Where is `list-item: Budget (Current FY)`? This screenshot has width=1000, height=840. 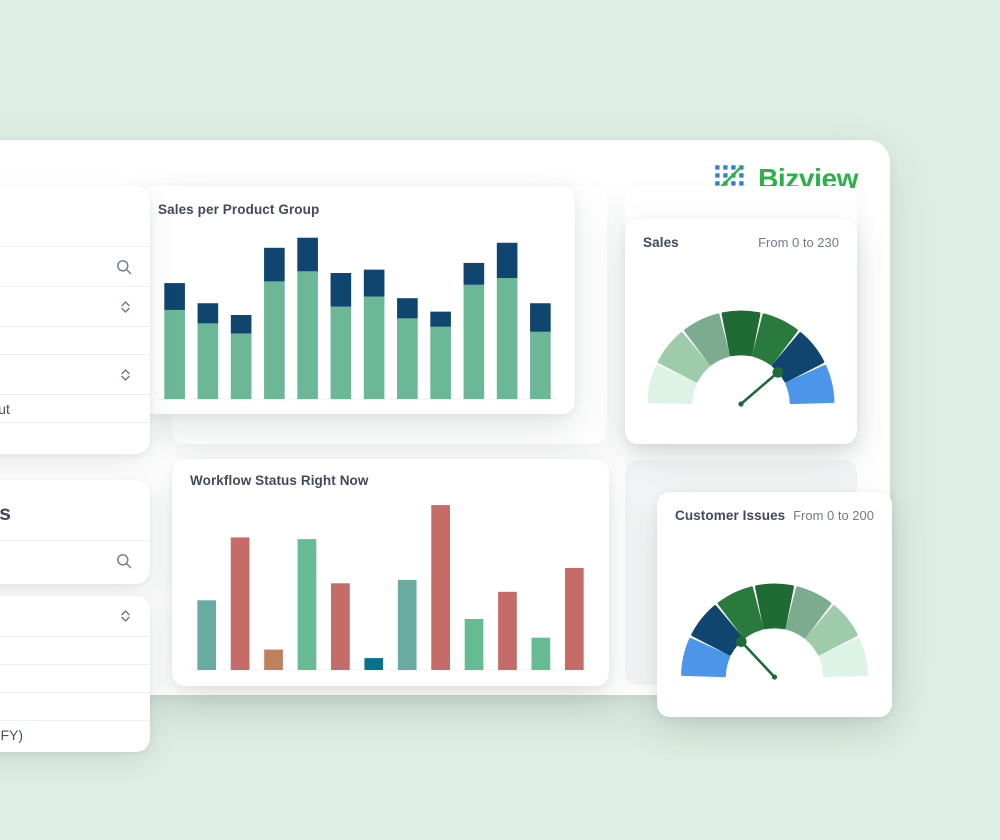
list-item: Budget (Current FY) is located at coordinates (75, 734).